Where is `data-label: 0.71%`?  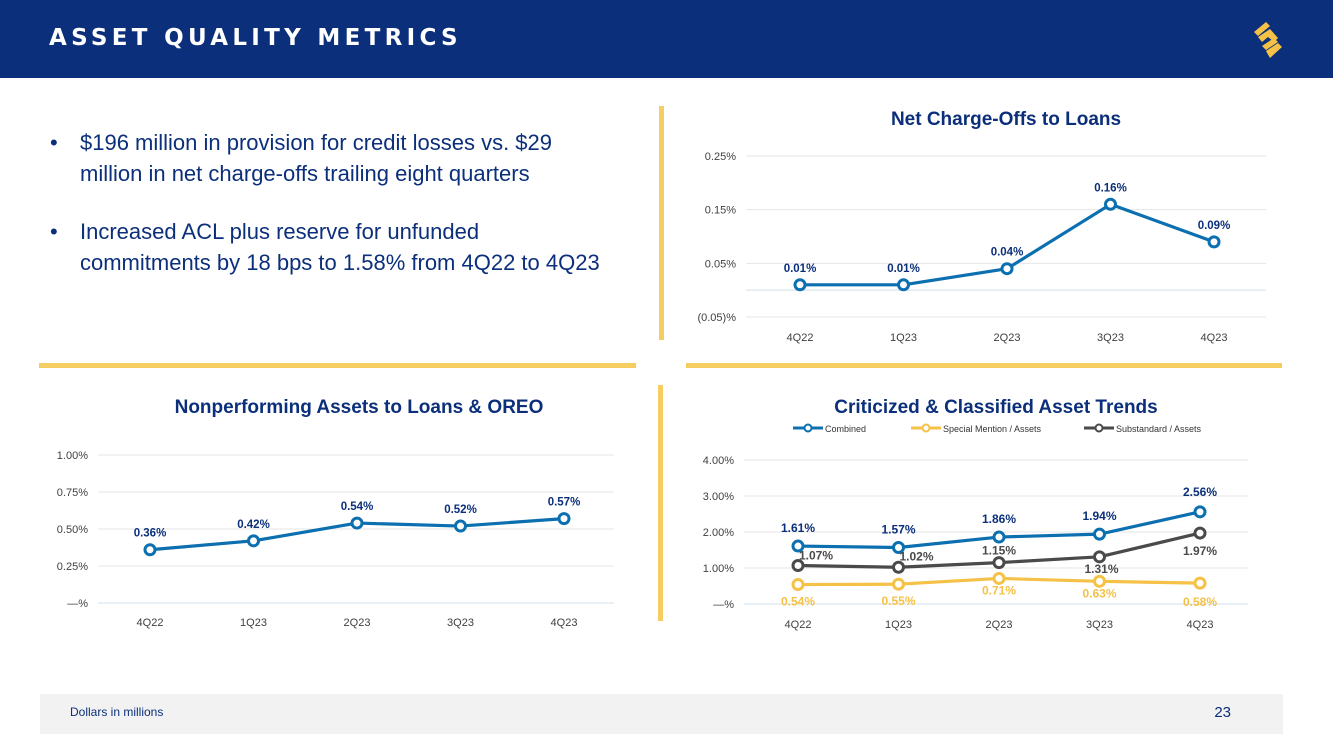 data-label: 0.71% is located at coordinates (999, 590).